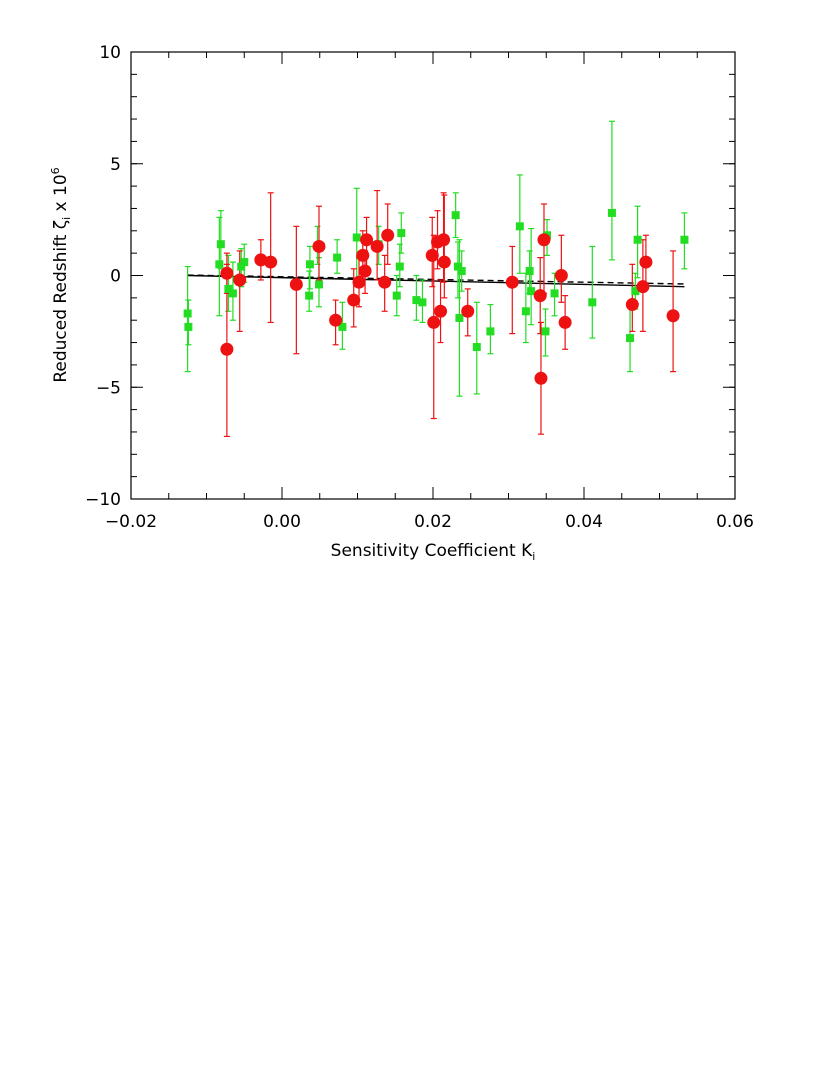  What do you see at coordinates (61, 305) in the screenshot?
I see `y-axis-label-text: Reduced Redshift` at bounding box center [61, 305].